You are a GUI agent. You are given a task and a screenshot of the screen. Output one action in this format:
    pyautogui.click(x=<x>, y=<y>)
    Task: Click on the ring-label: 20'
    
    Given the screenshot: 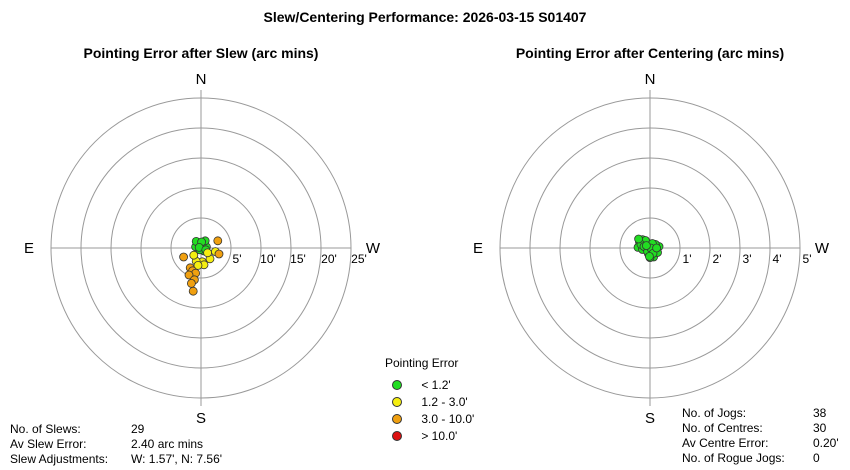 What is the action you would take?
    pyautogui.click(x=329, y=259)
    